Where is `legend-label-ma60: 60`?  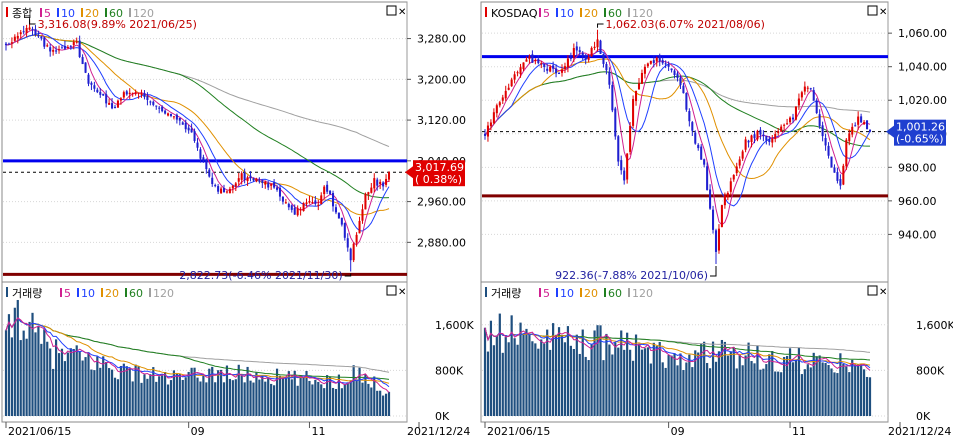
legend-label-ma60: 60 is located at coordinates (615, 13).